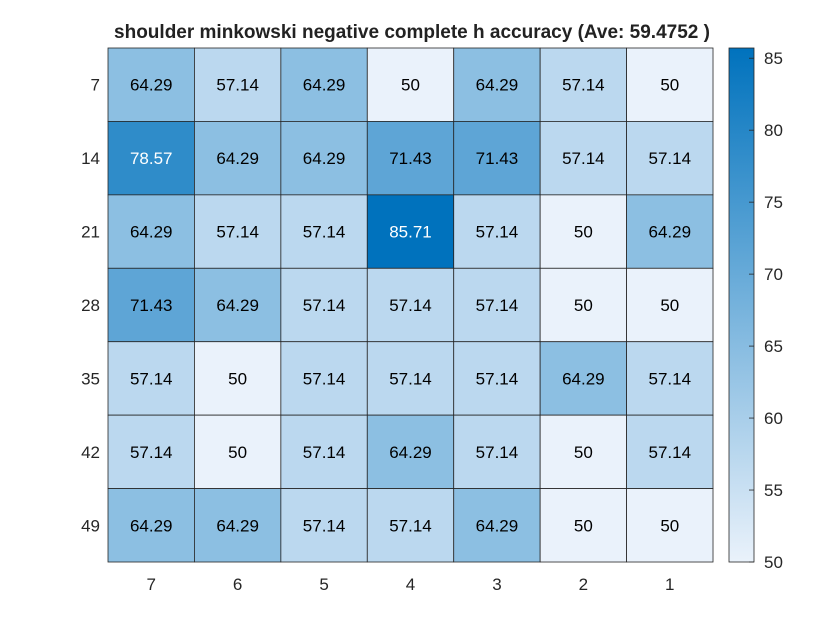 Image resolution: width=840 pixels, height=630 pixels. What do you see at coordinates (773, 202) in the screenshot?
I see `colorbar-tick-label: 75` at bounding box center [773, 202].